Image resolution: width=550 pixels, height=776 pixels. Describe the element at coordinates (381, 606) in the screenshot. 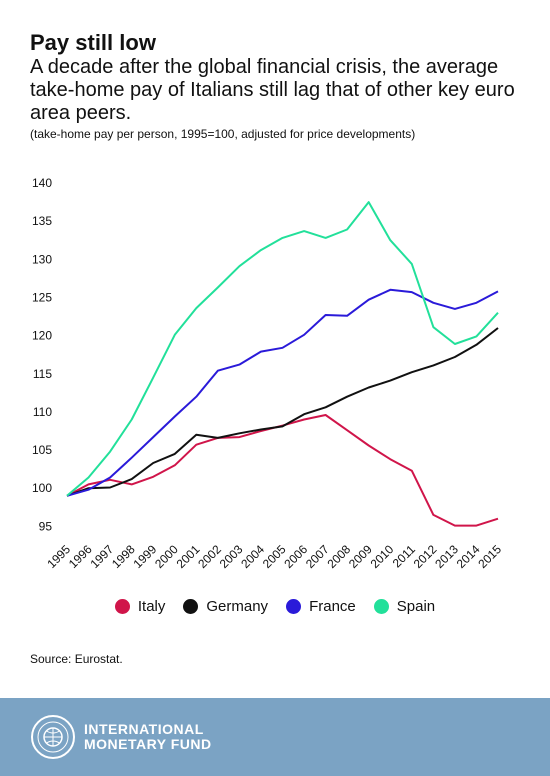

I see `legend-swatch-spain` at that location.